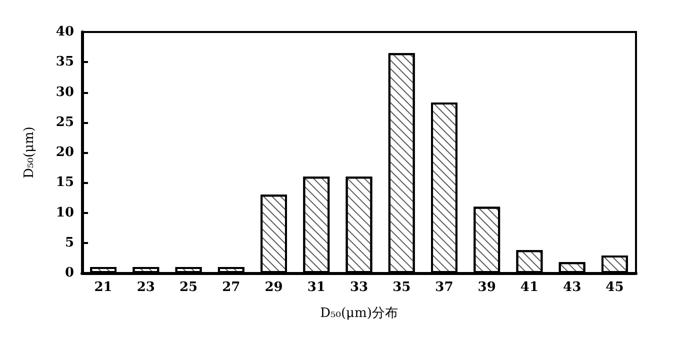 Image resolution: width=676 pixels, height=337 pixels. I want to click on x-tick-label: 41, so click(529, 287).